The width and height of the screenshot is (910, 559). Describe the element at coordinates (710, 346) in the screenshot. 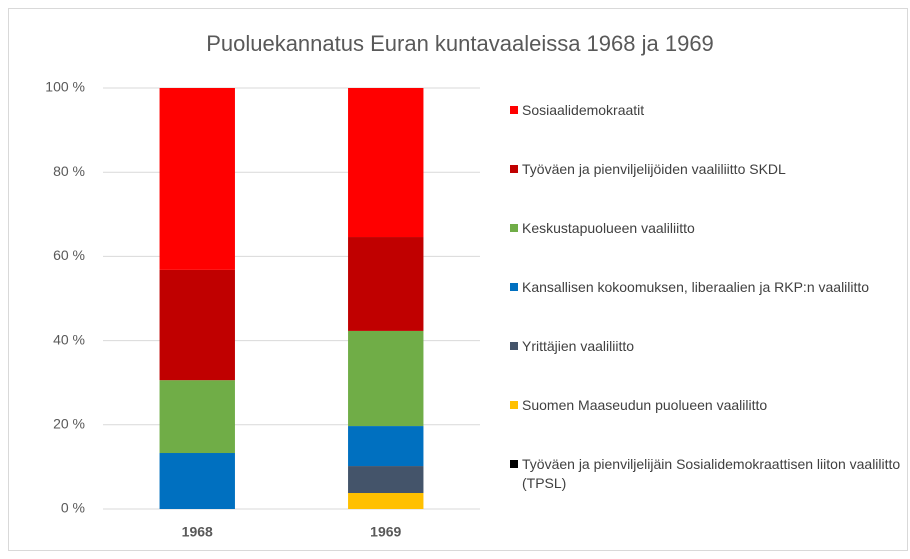

I see `legend-entry: Yrittäjien vaaliliitto` at that location.